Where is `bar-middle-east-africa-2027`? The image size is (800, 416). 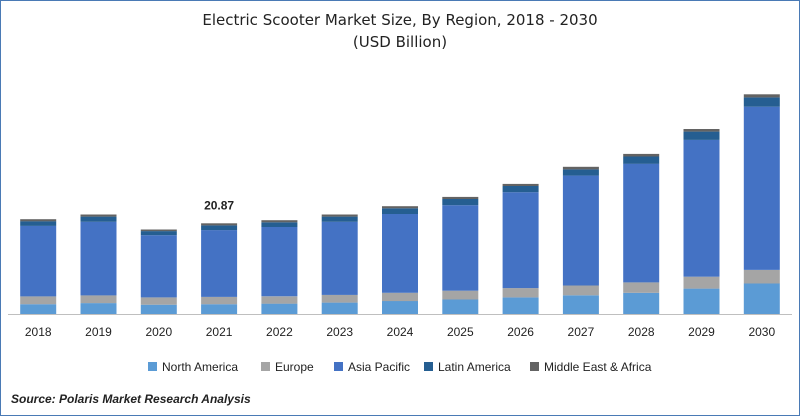 bar-middle-east-africa-2027 is located at coordinates (580, 168).